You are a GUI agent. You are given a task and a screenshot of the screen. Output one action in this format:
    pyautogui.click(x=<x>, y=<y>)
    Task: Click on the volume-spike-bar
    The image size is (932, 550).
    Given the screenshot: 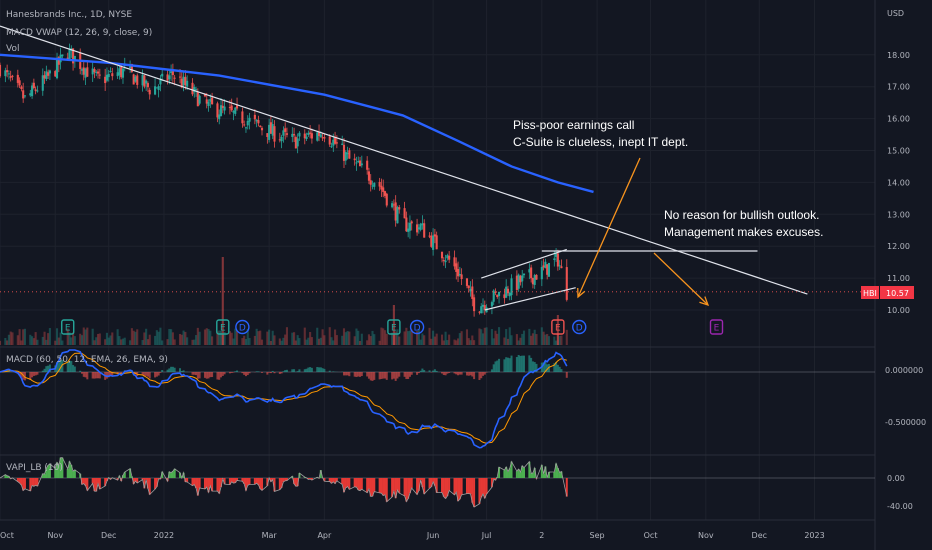 What is the action you would take?
    pyautogui.click(x=393, y=325)
    